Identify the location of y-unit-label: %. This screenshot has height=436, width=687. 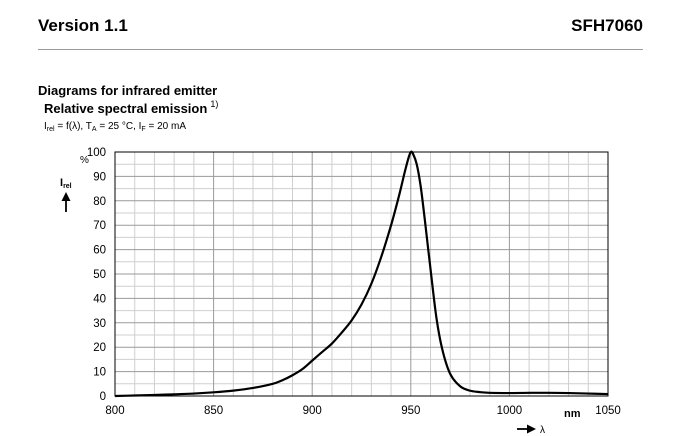
(84, 160).